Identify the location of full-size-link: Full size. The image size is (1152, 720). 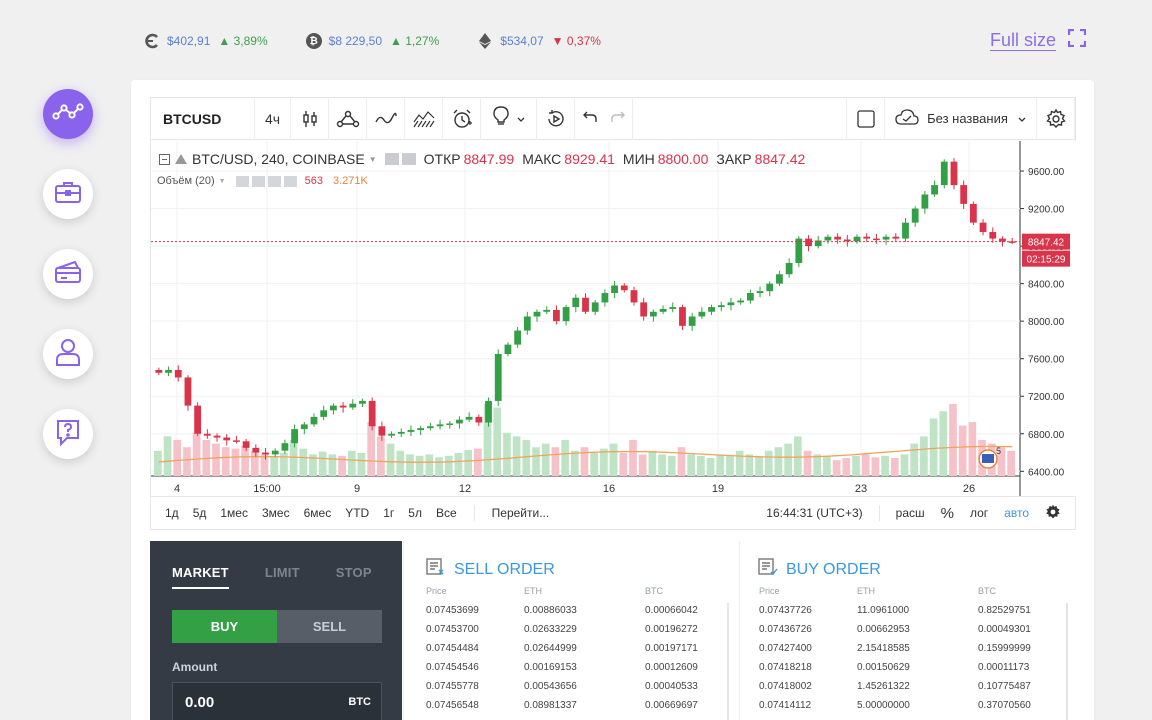
(1023, 40).